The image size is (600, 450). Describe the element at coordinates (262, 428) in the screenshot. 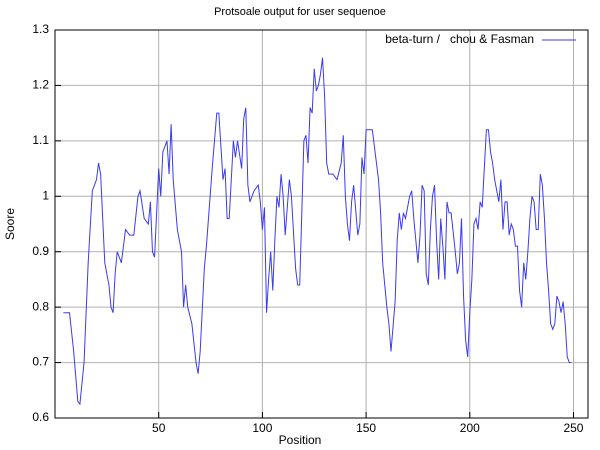

I see `x-tick-label: 100` at that location.